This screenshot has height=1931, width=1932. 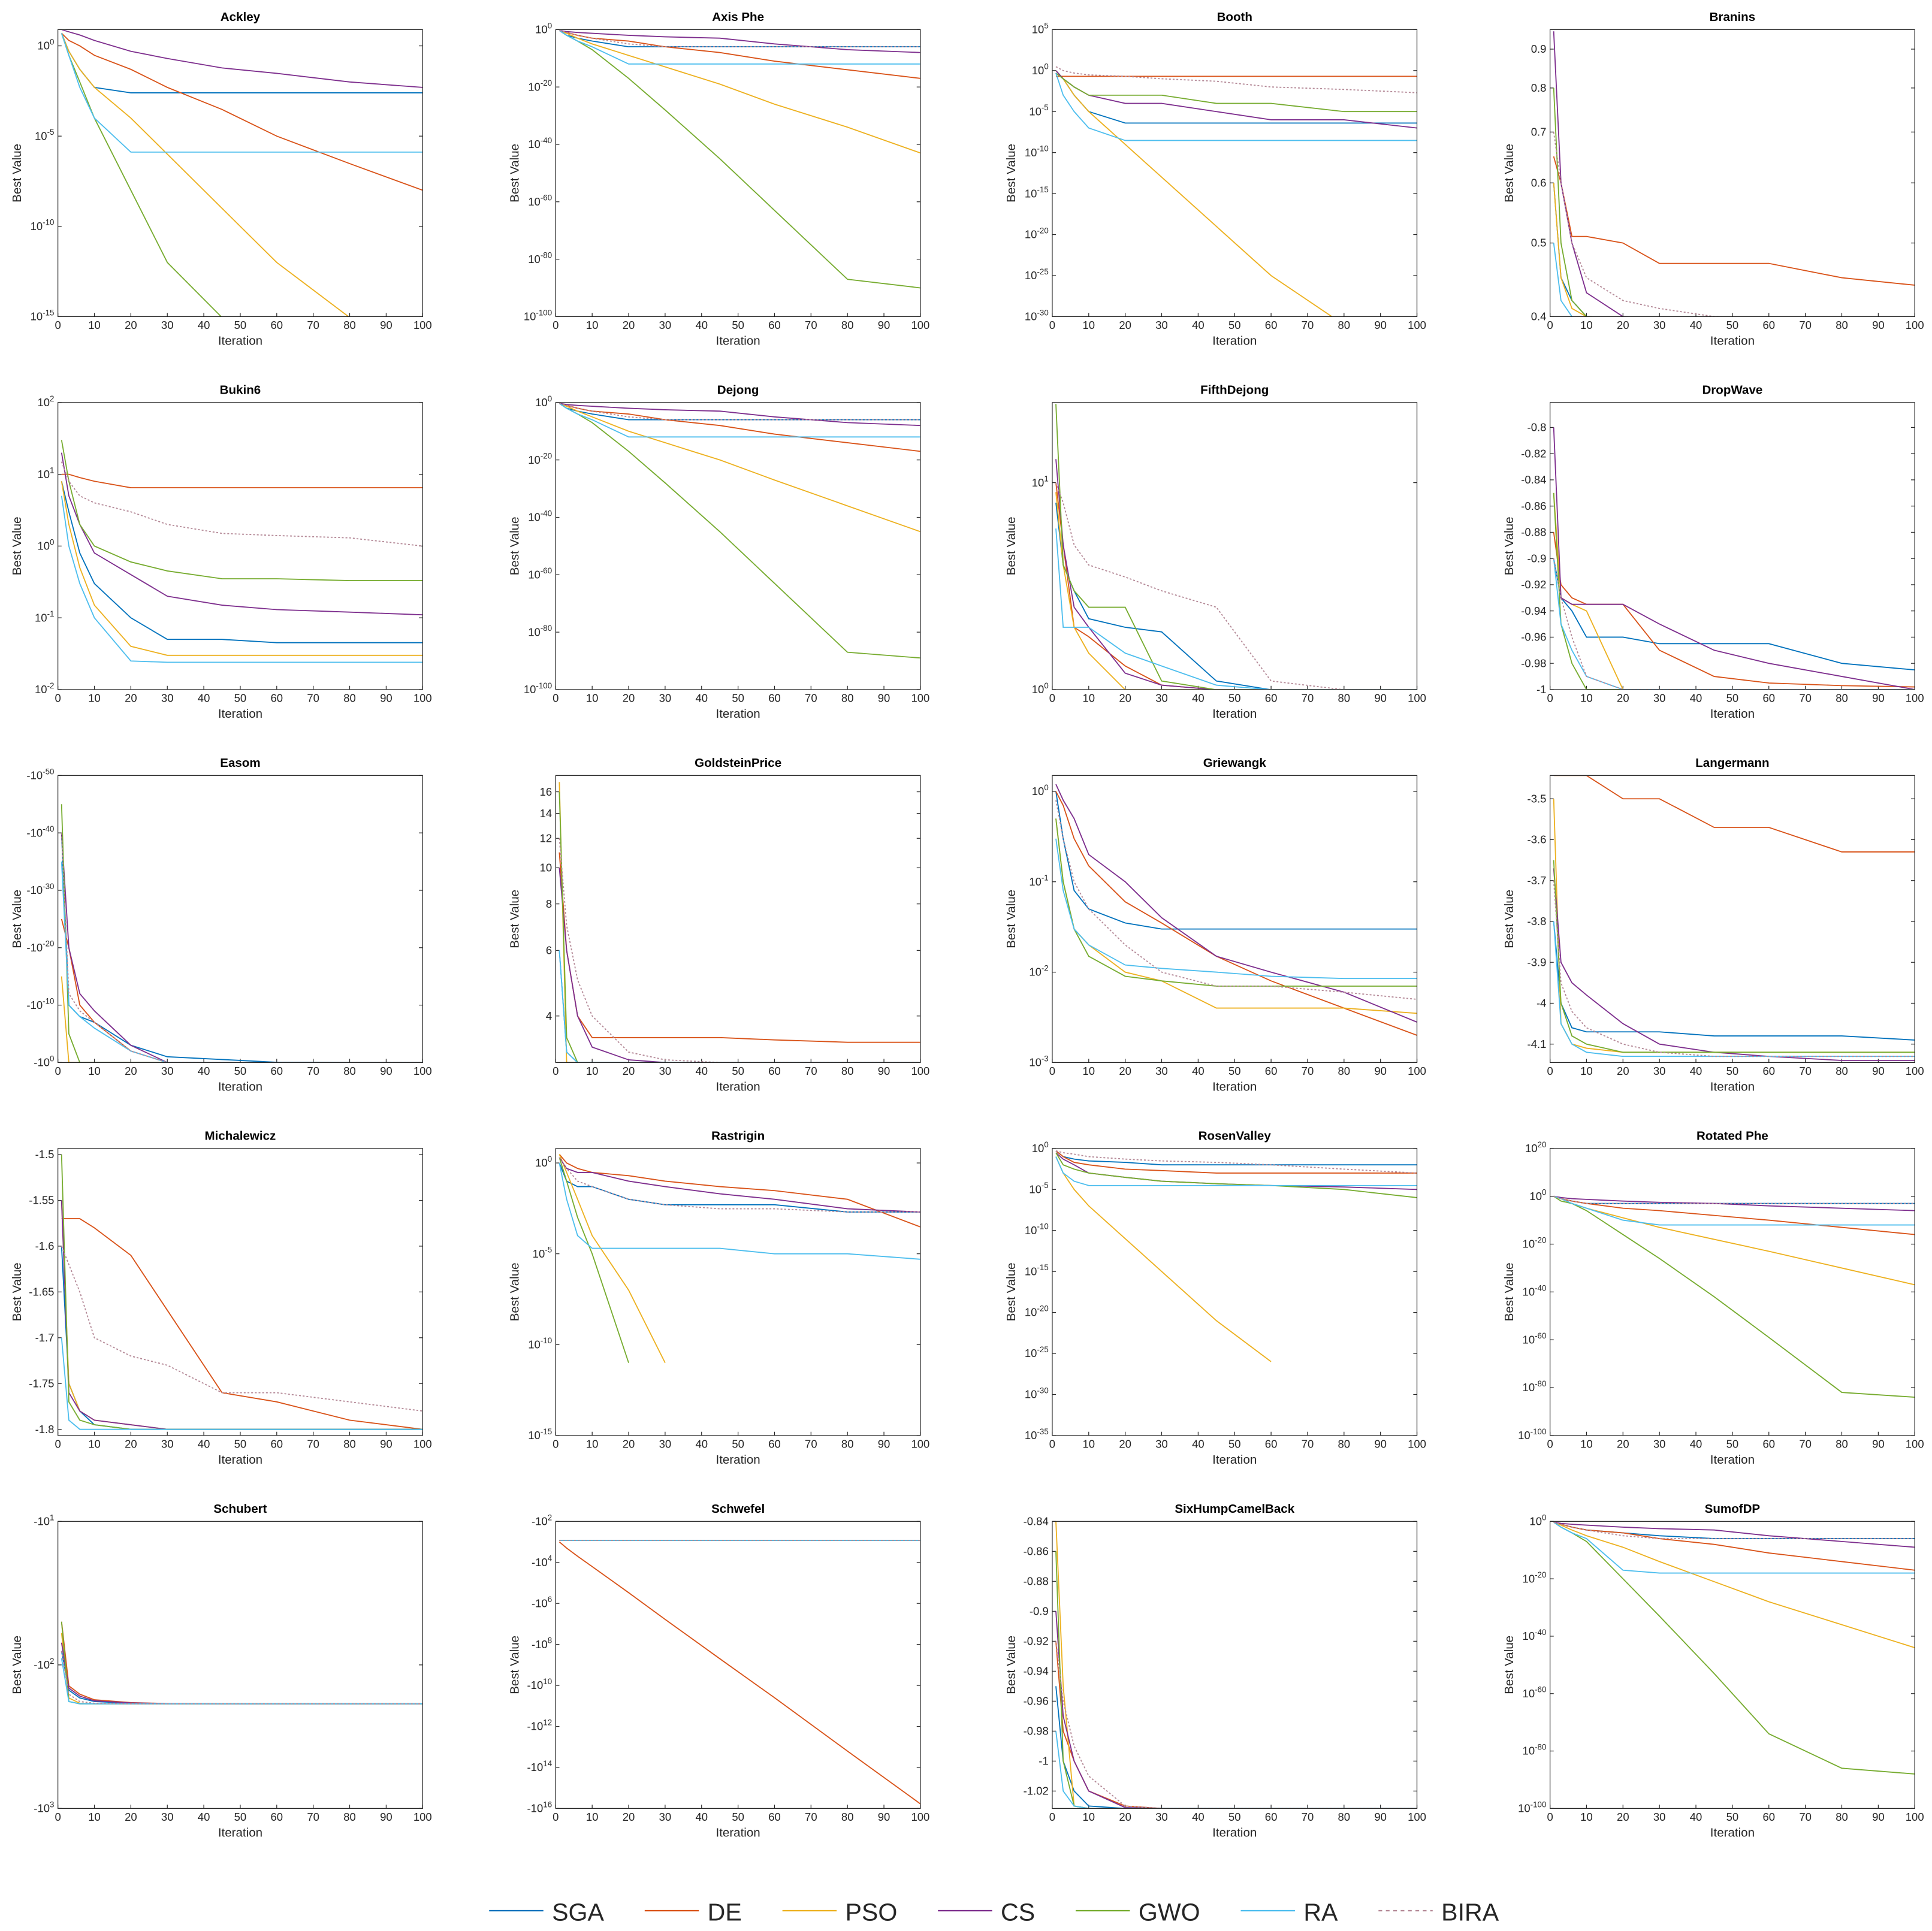 What do you see at coordinates (1036, 1581) in the screenshot?
I see `y-tick-label: -0.88` at bounding box center [1036, 1581].